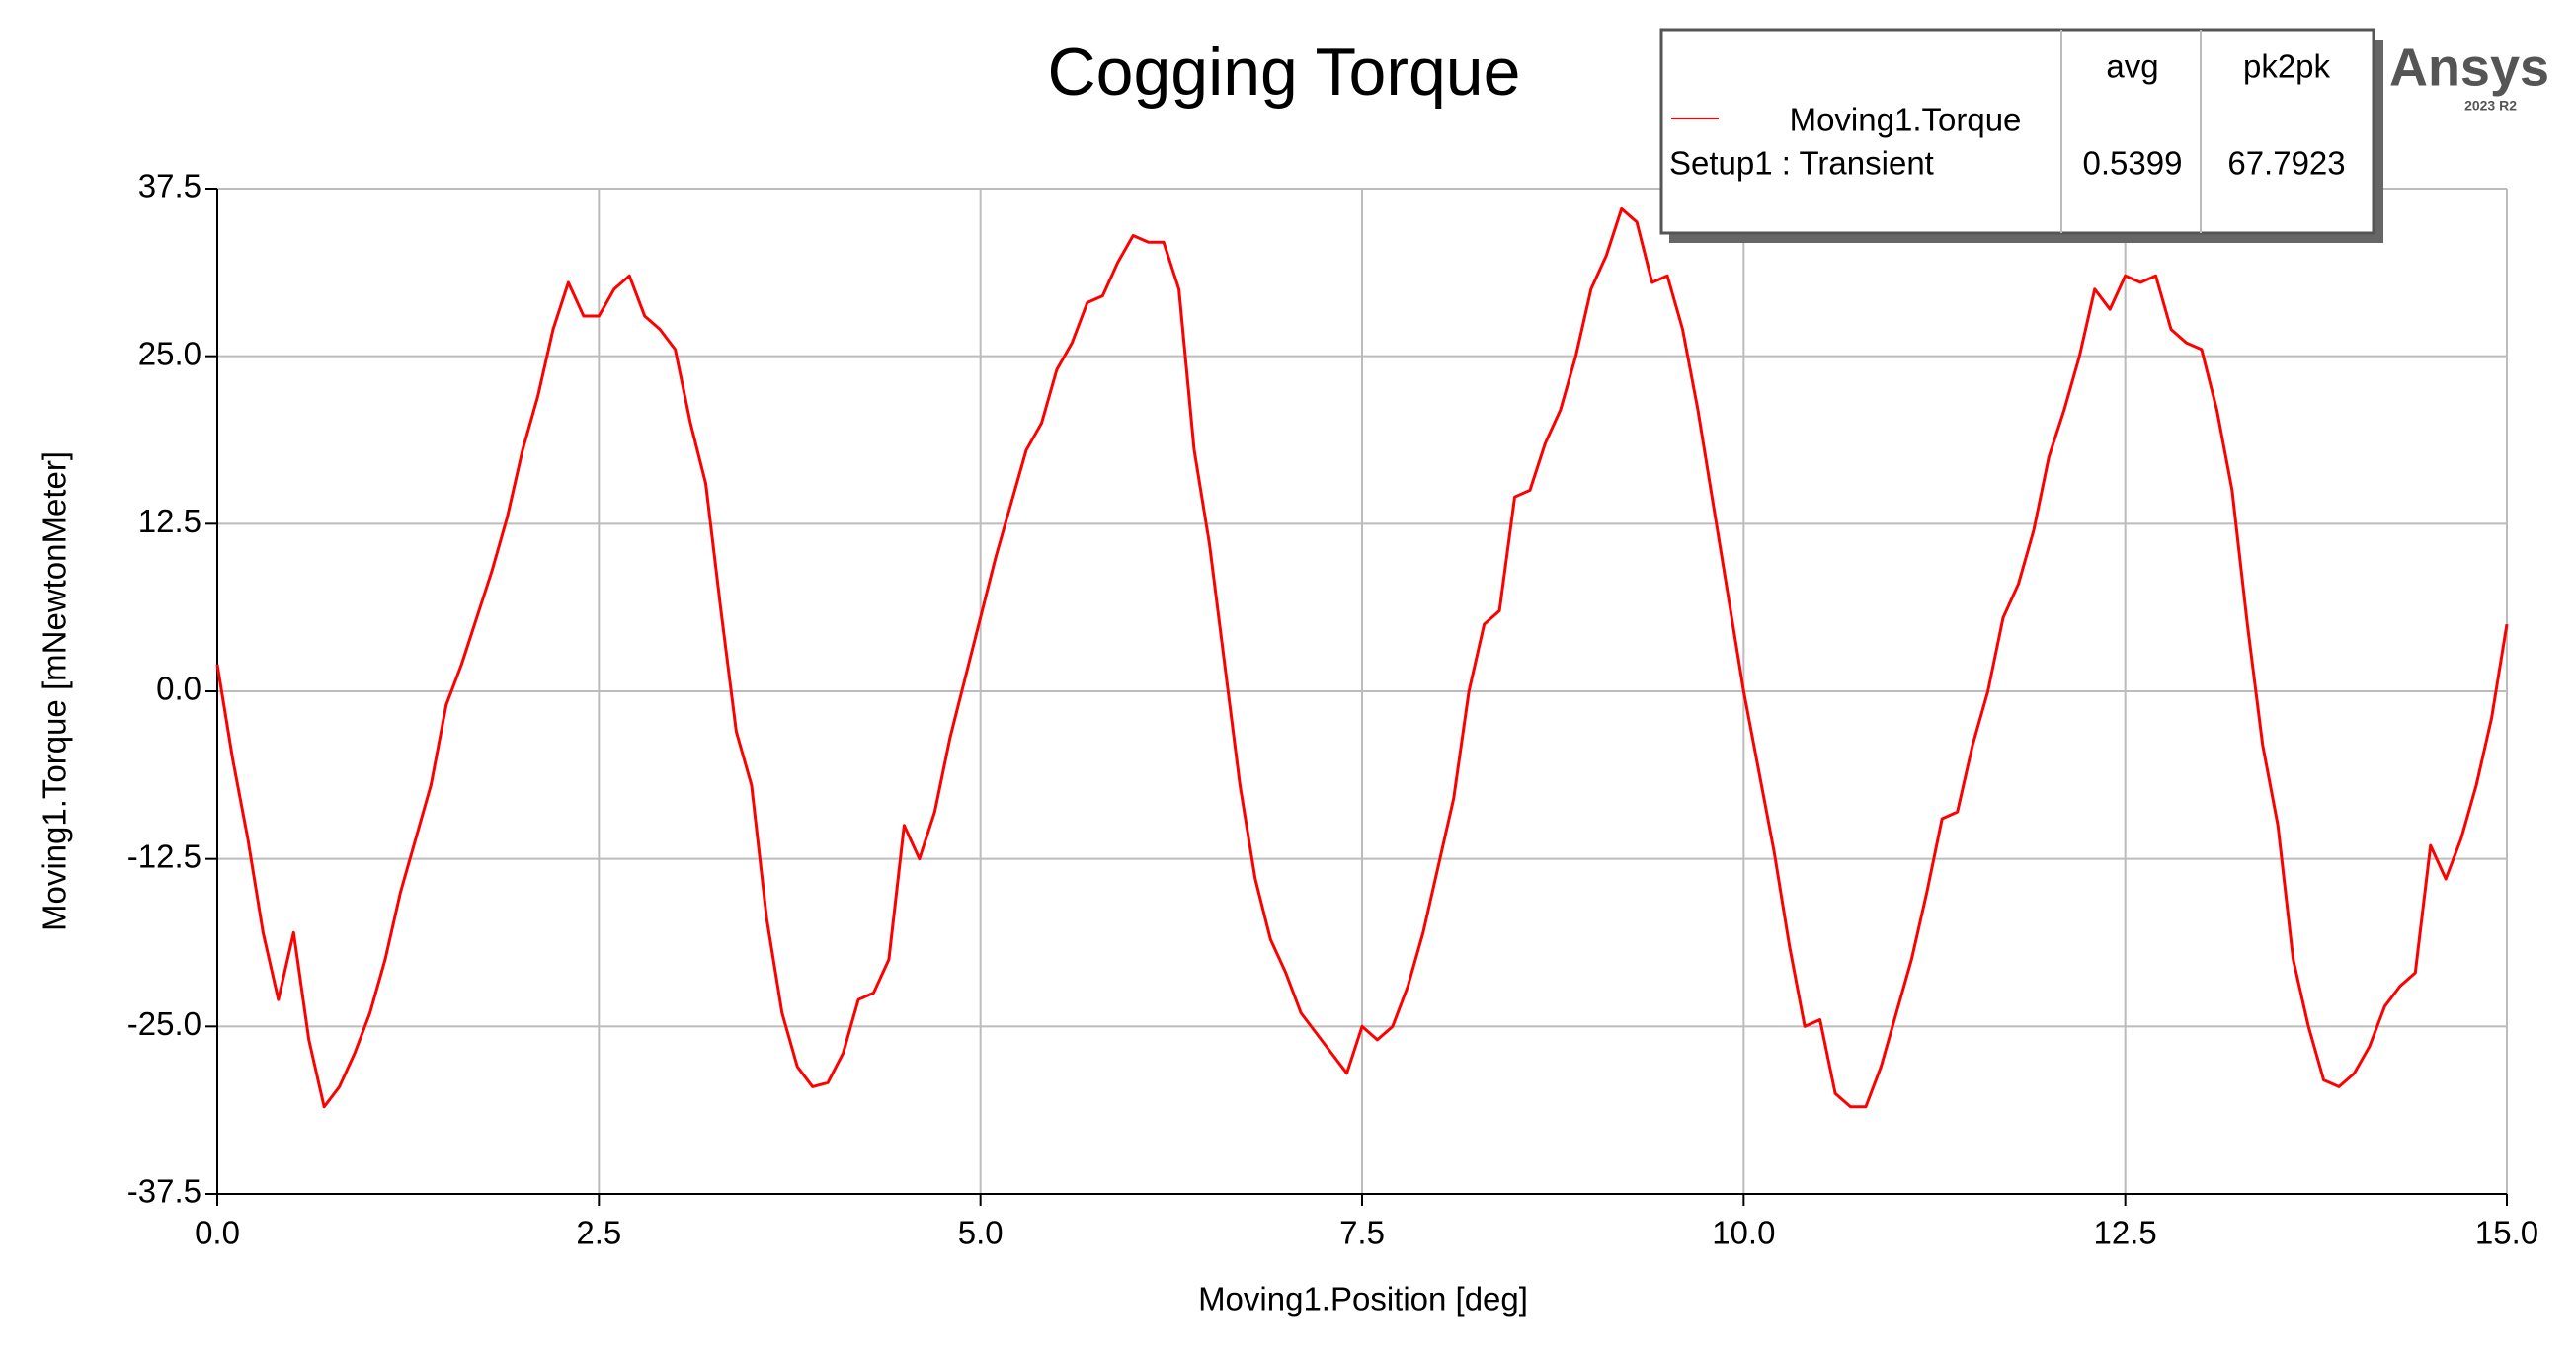  What do you see at coordinates (1362, 1233) in the screenshot?
I see `x-tick-label: 7.5` at bounding box center [1362, 1233].